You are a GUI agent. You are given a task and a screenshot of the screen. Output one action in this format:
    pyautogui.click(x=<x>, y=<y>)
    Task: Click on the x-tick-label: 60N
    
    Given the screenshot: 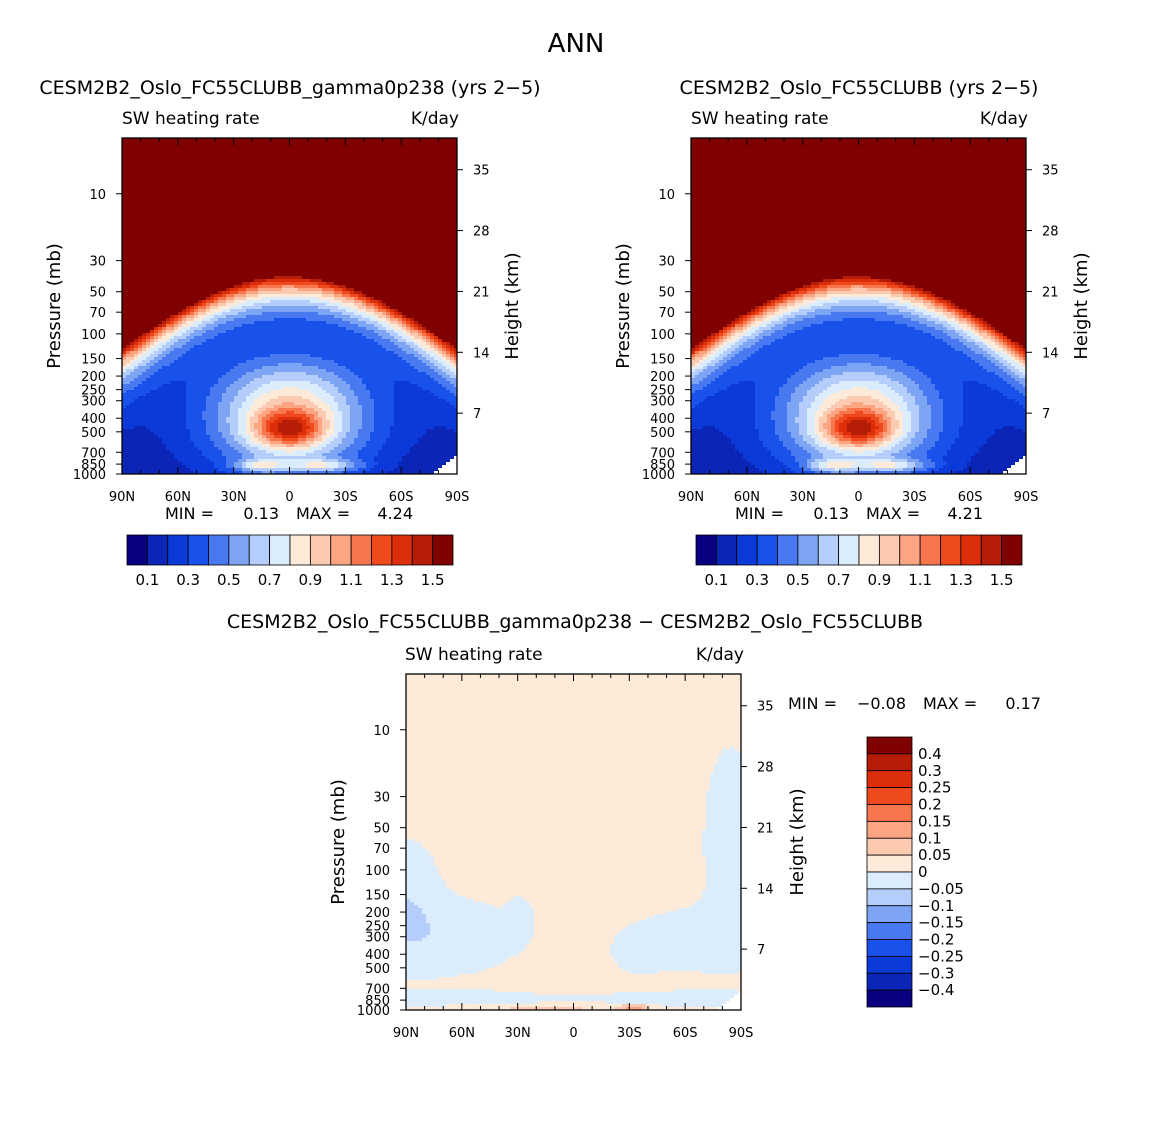 What is the action you would take?
    pyautogui.click(x=747, y=497)
    